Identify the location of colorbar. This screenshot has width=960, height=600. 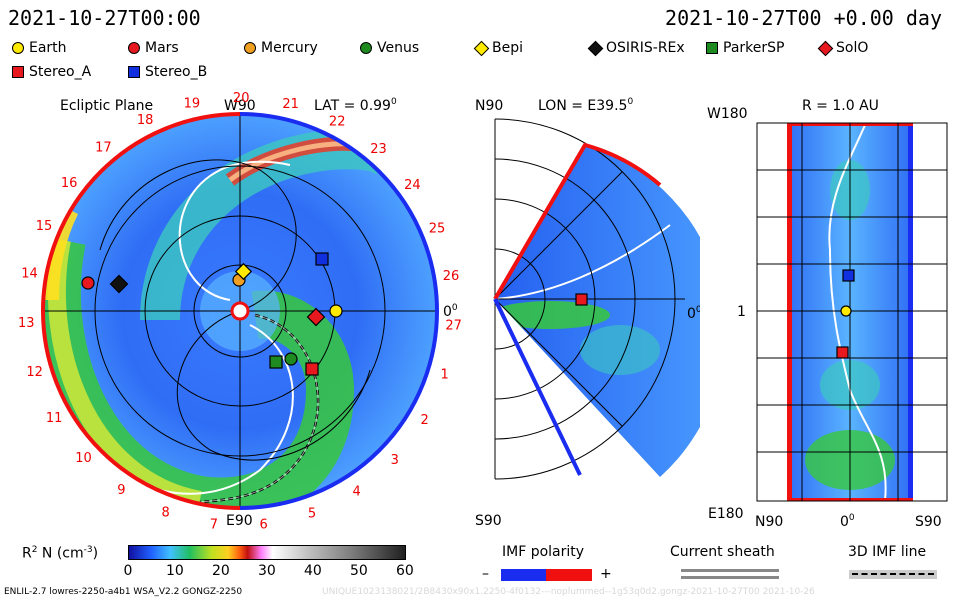
(267, 552).